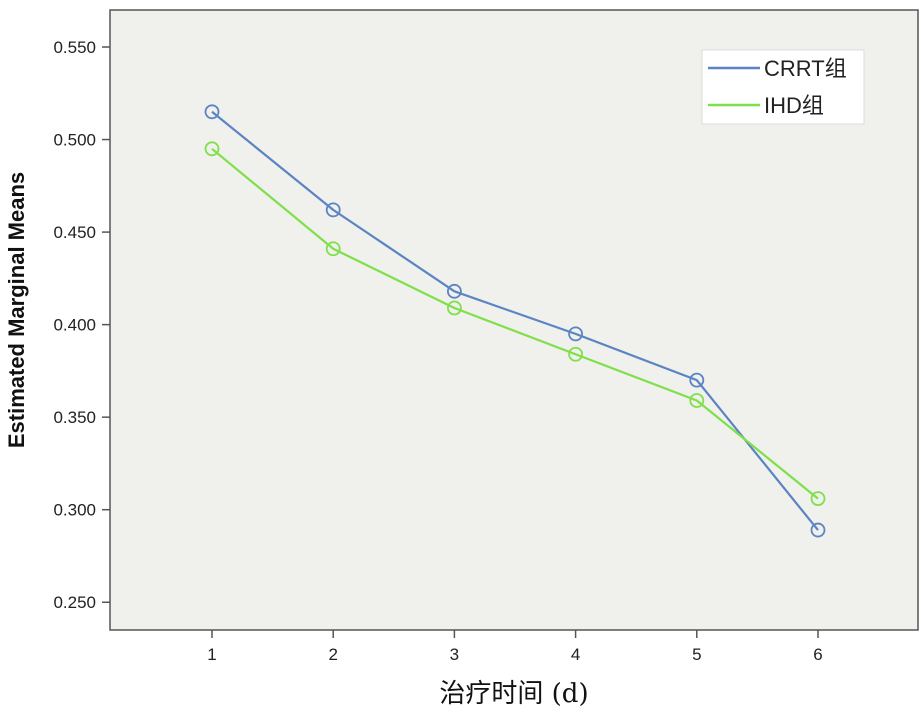 This screenshot has width=921, height=712. What do you see at coordinates (454, 654) in the screenshot?
I see `x-tick-label: 3` at bounding box center [454, 654].